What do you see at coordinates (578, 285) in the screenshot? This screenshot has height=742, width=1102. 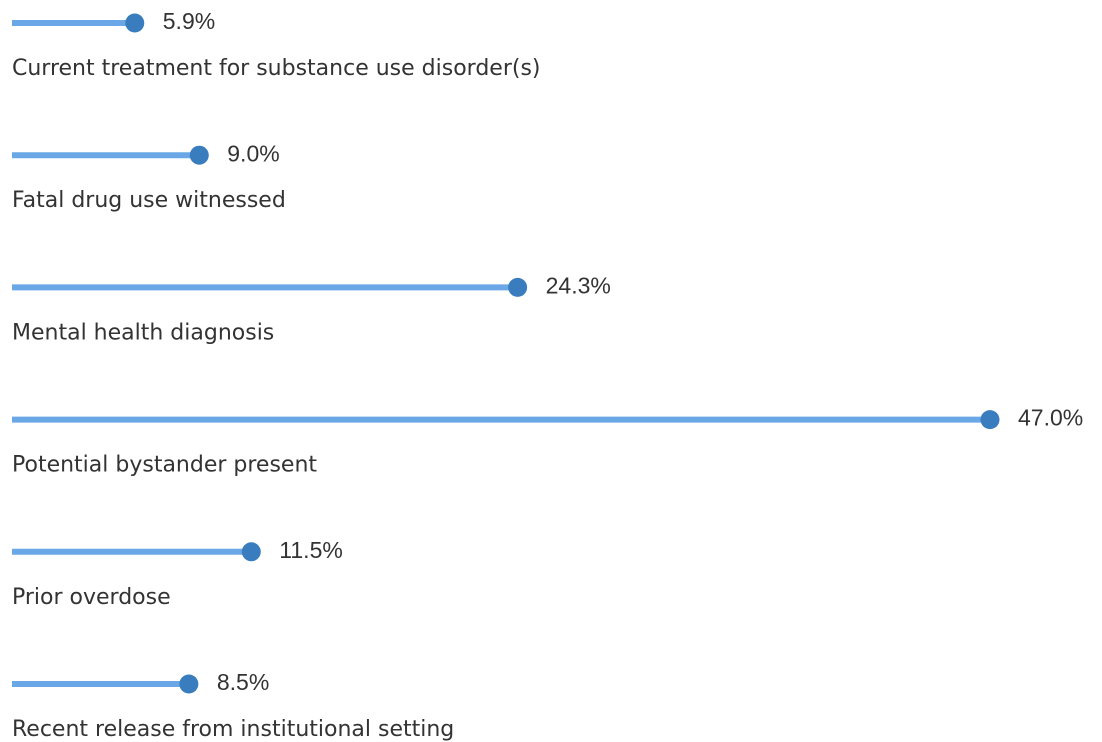 I see `value-label: 24.3%` at bounding box center [578, 285].